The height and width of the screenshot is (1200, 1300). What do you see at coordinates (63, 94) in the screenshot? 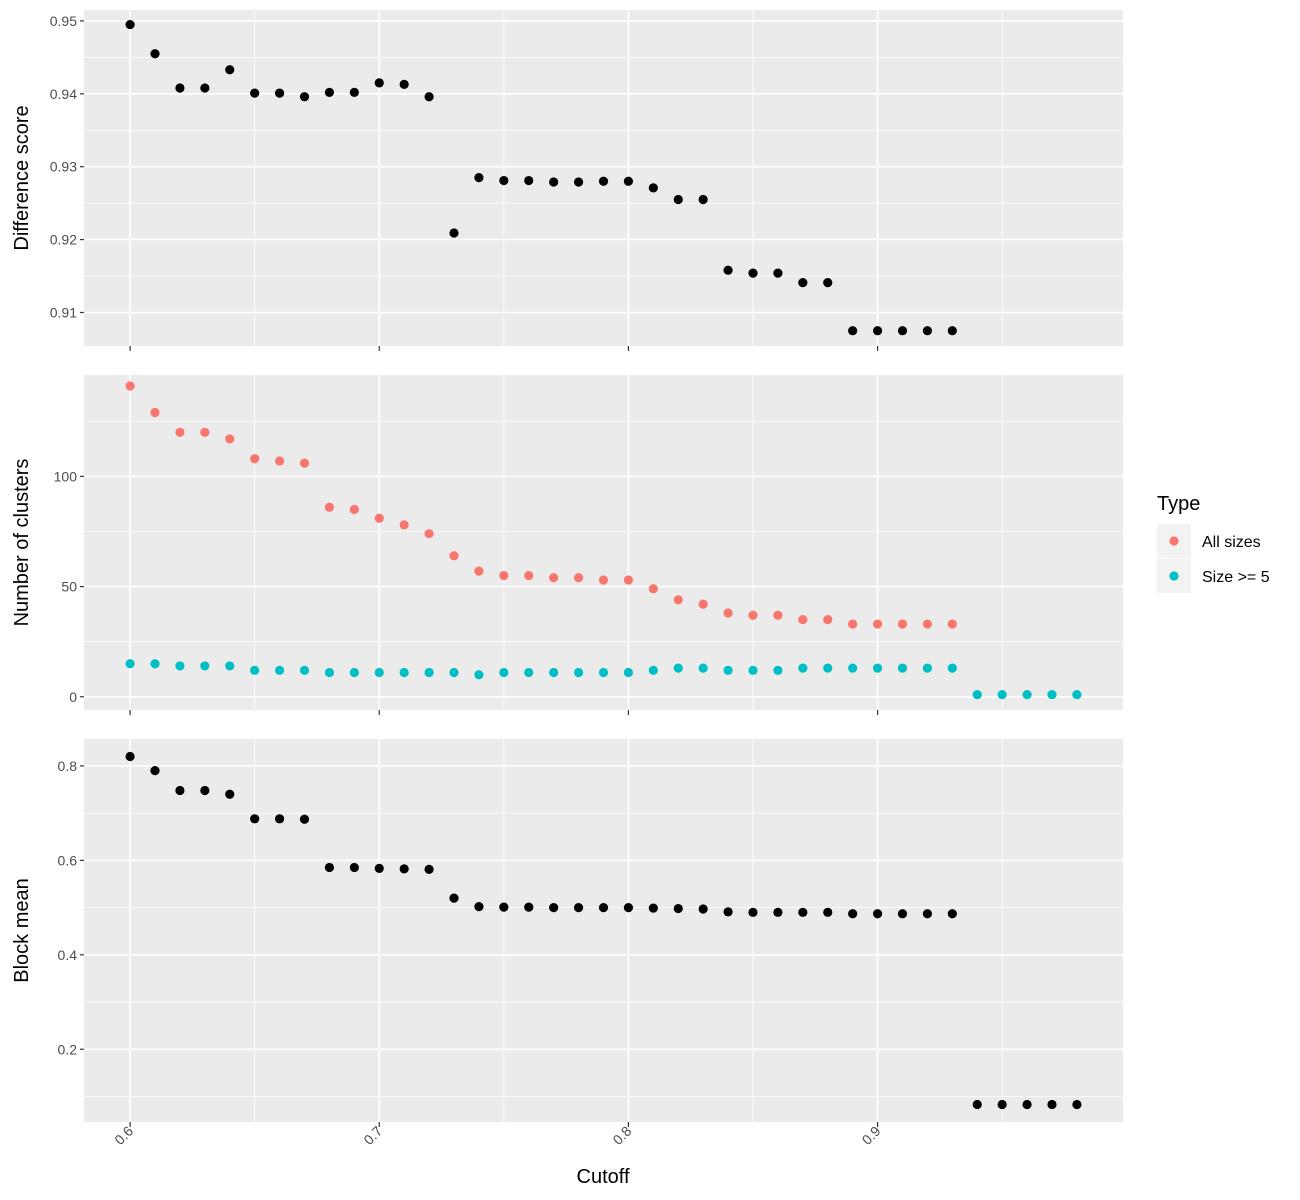
I see `y-tick-label: 0.94` at bounding box center [63, 94].